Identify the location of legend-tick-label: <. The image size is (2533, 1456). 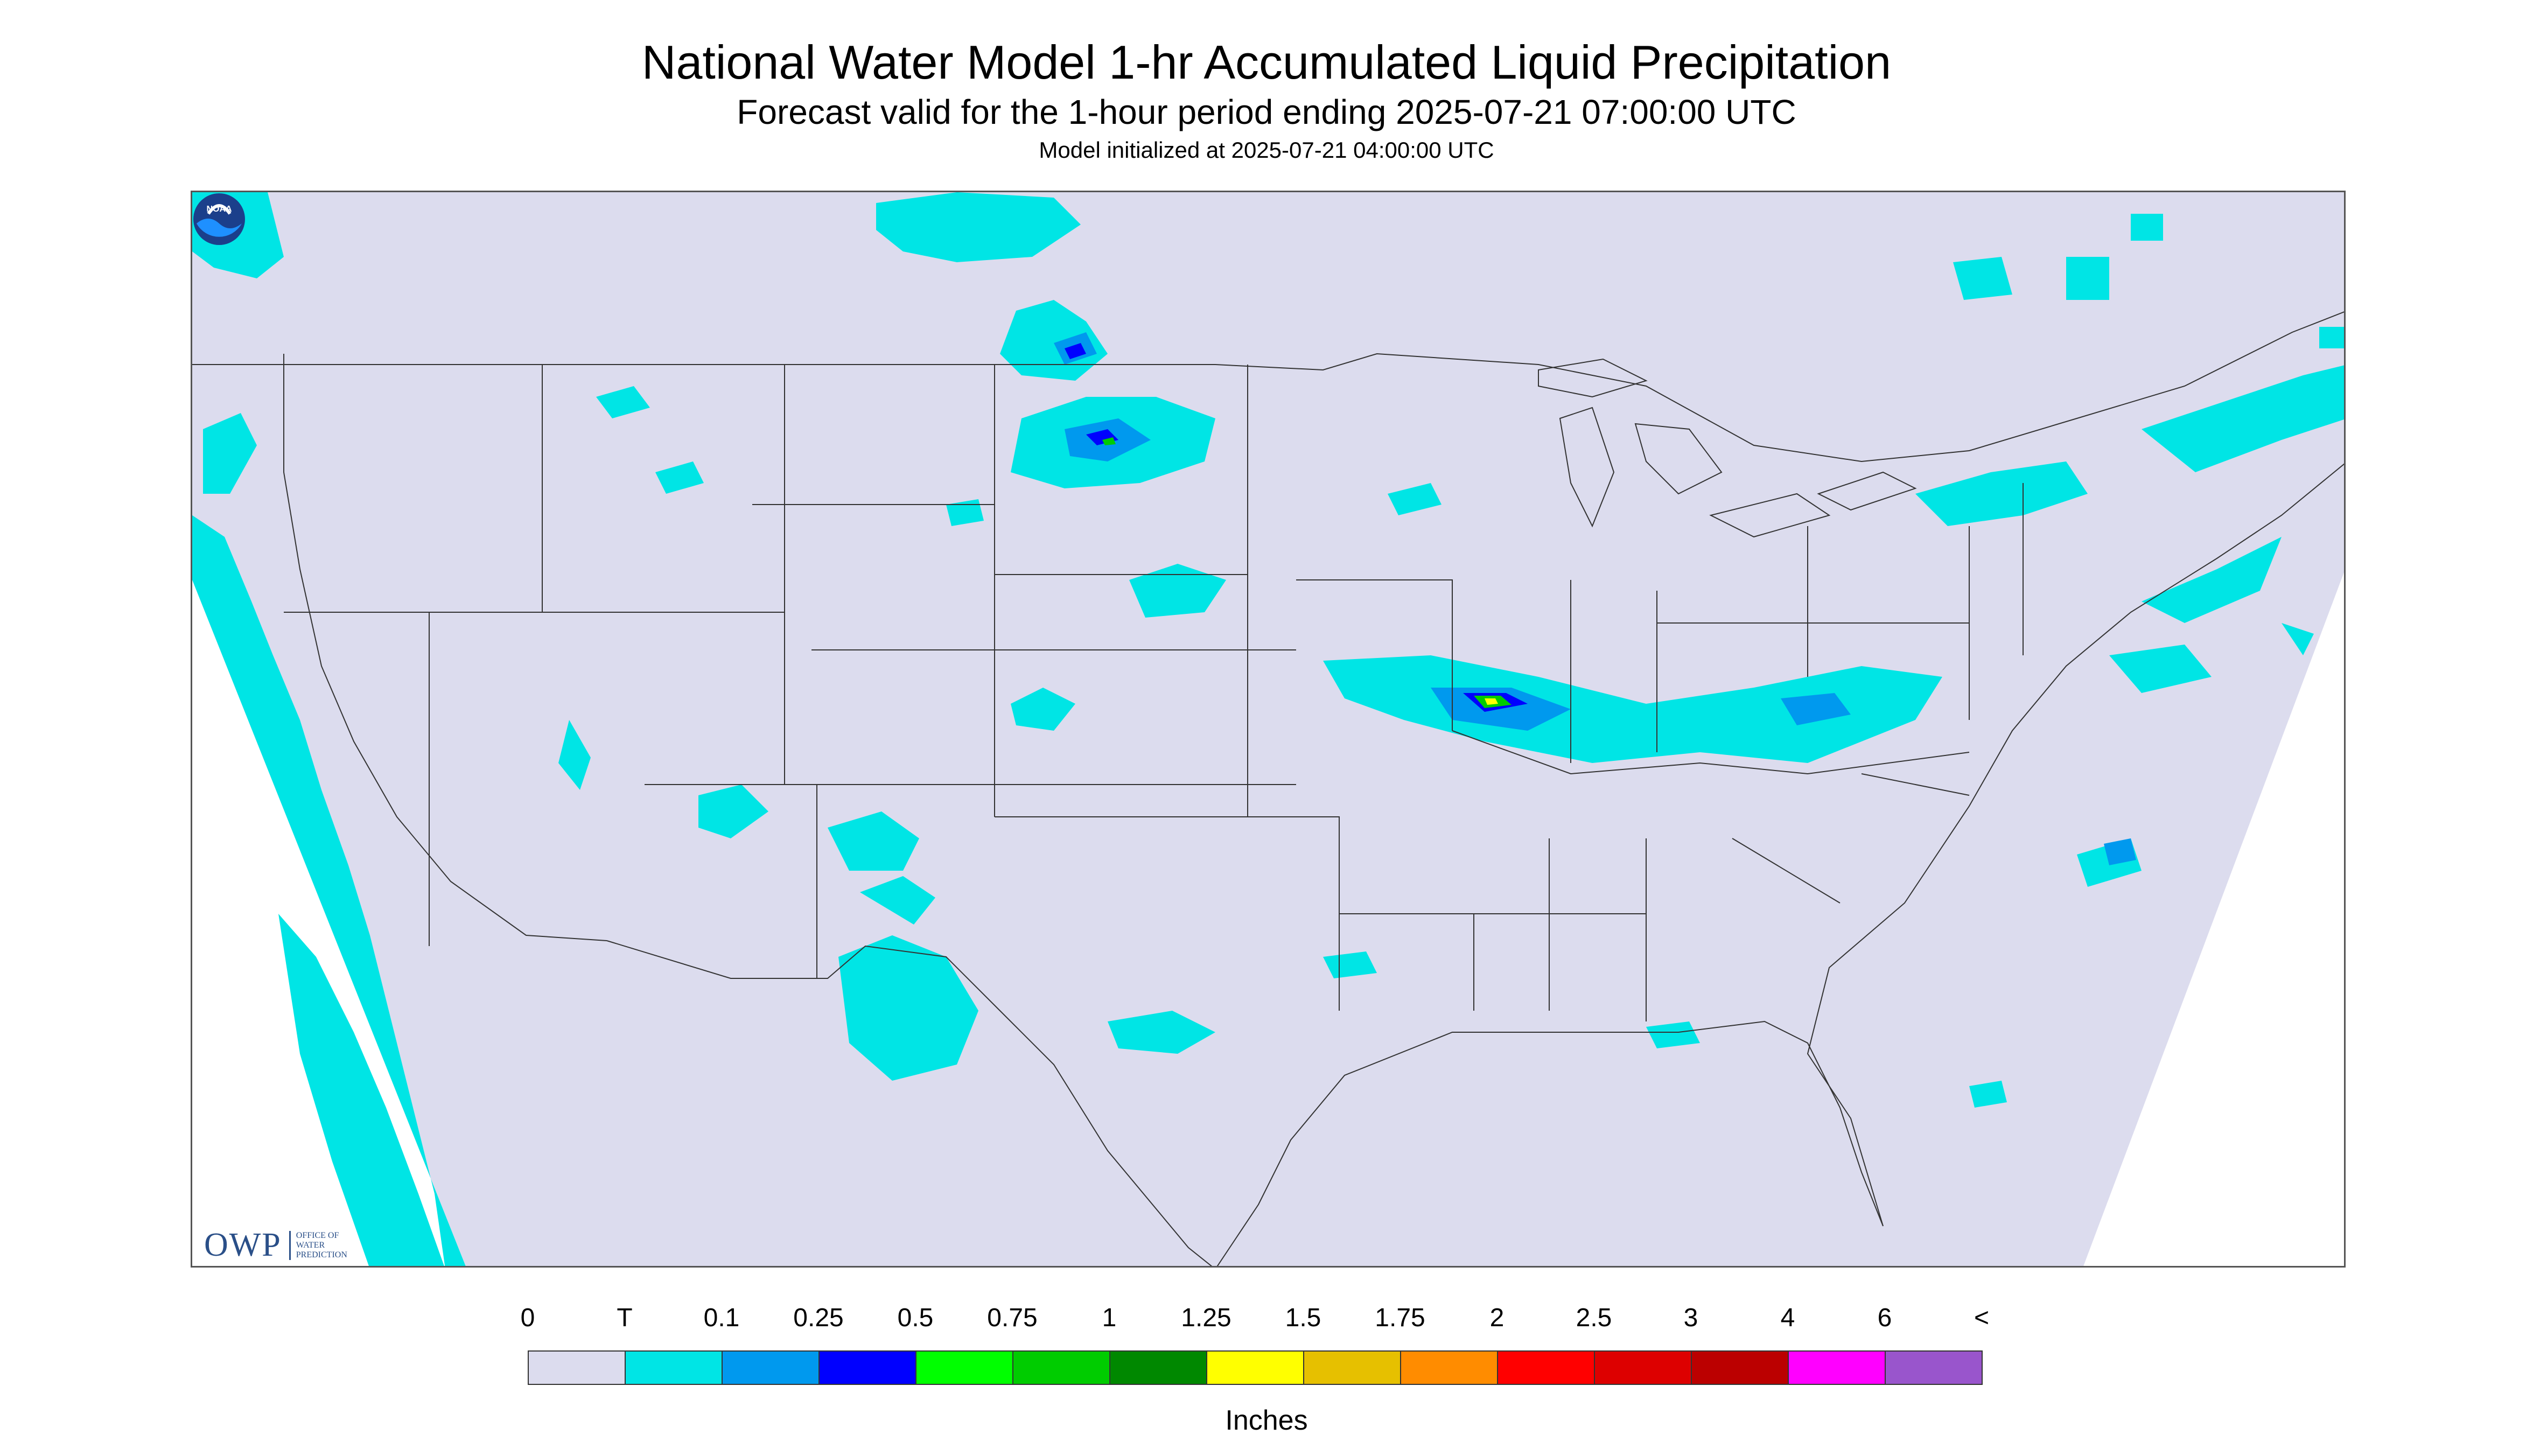
(1982, 1318).